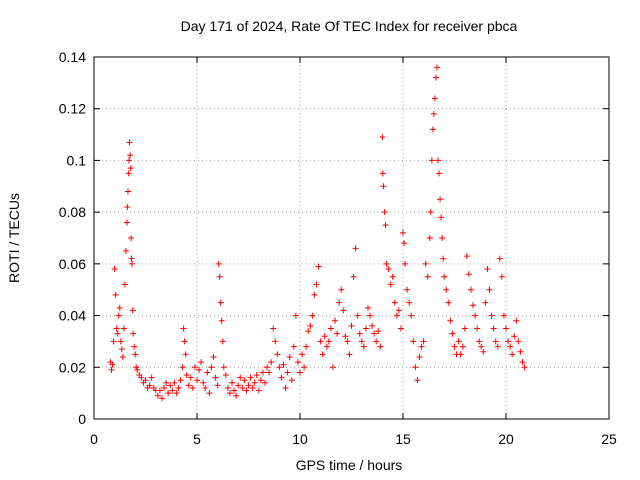 This screenshot has width=640, height=480. I want to click on x-tick-label: 5, so click(197, 439).